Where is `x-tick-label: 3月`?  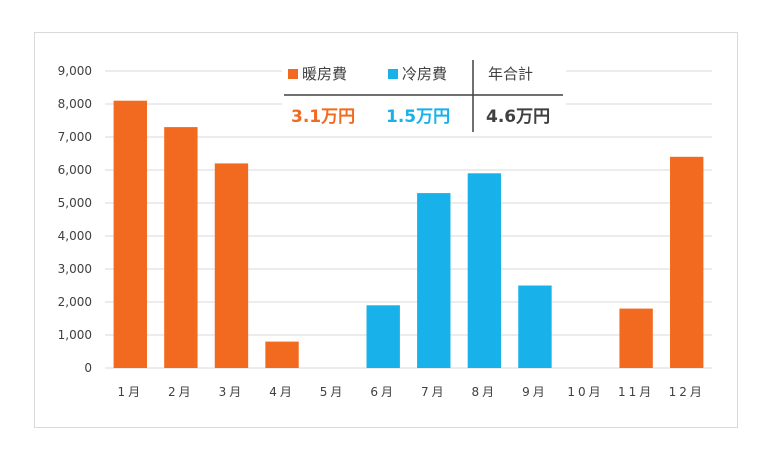
x-tick-label: 3月 is located at coordinates (232, 392).